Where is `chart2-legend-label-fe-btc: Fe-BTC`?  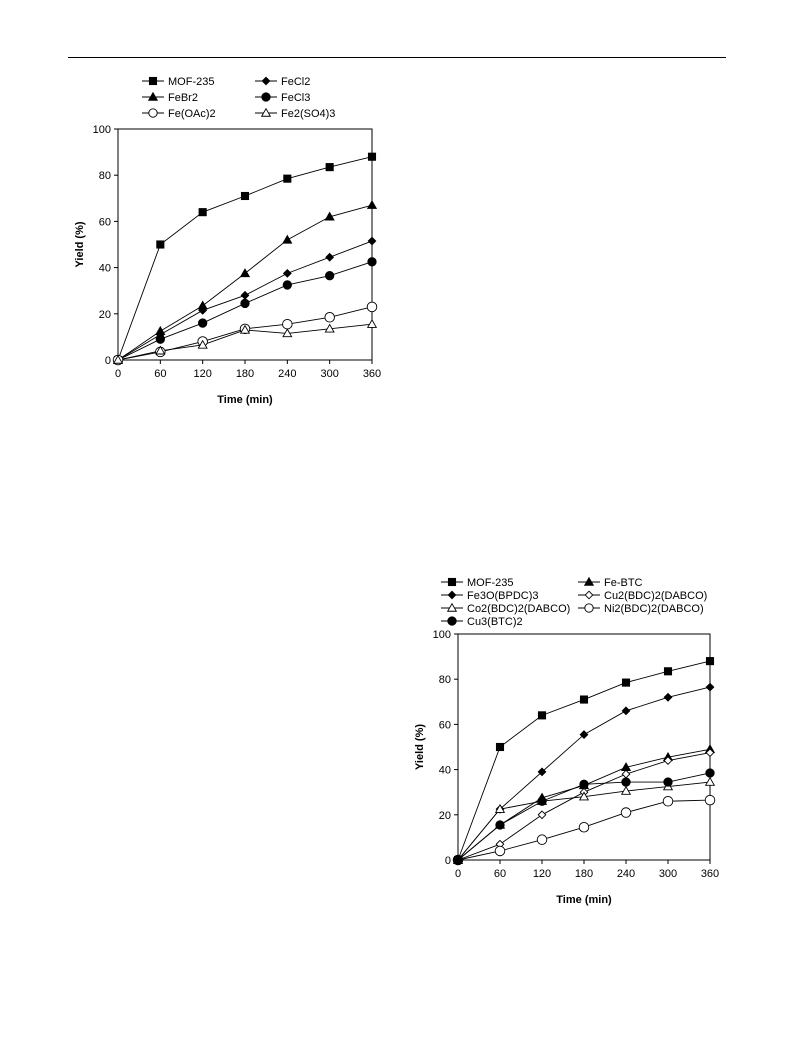 chart2-legend-label-fe-btc: Fe-BTC is located at coordinates (623, 583).